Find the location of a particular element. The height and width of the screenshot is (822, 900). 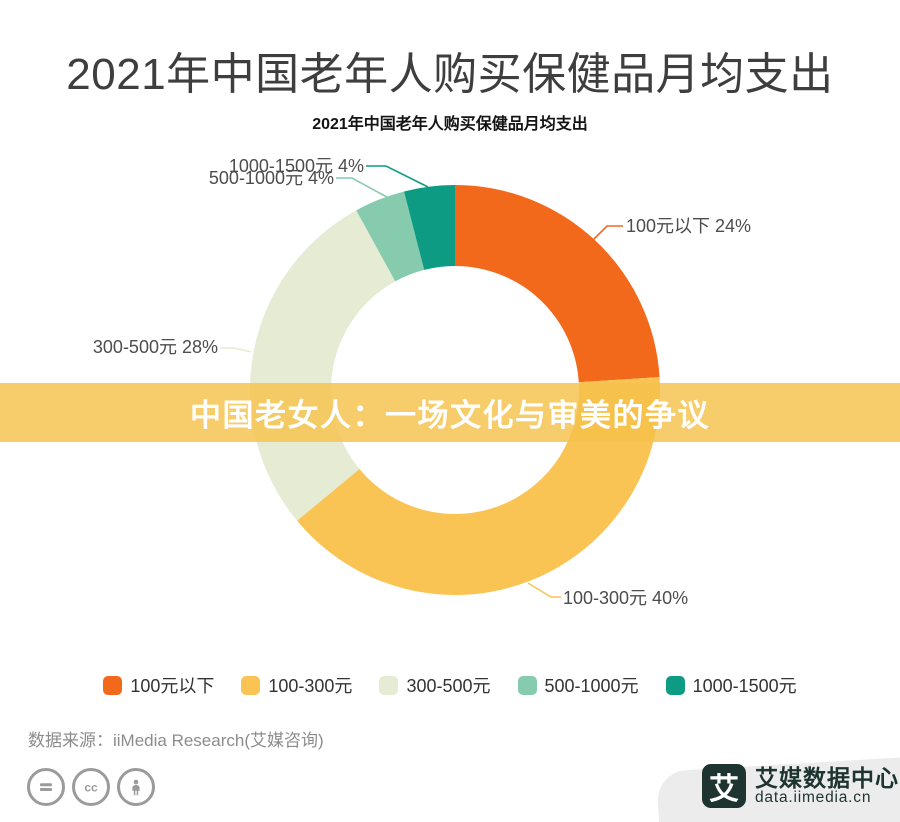

brand-block: 艾 艾媒数据中心 data.iimedia.cn is located at coordinates (800, 786).